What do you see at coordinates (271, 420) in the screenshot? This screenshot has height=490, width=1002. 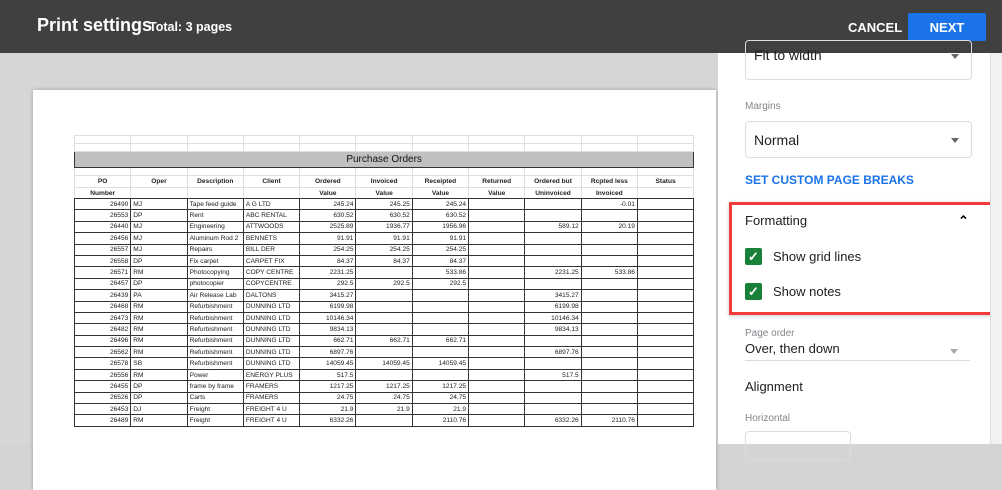 I see `cell: FREIGHT 4 U` at bounding box center [271, 420].